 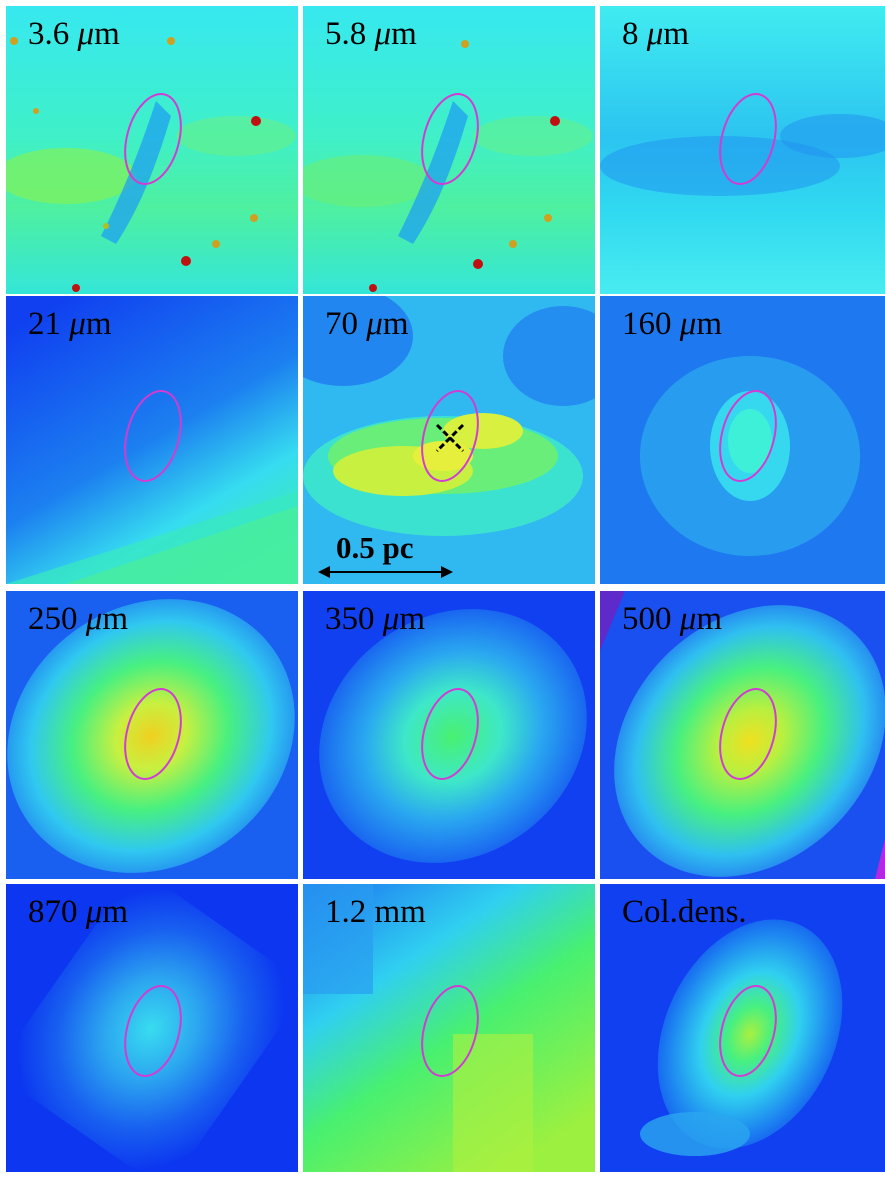 I want to click on panel-500um: 500 μm, so click(x=742, y=735).